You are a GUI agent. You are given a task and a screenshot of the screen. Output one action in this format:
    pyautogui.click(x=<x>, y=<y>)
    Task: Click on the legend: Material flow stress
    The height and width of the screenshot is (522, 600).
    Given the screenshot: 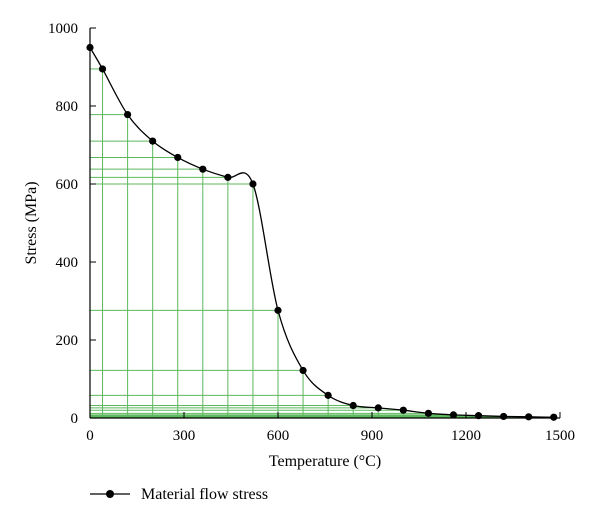 What is the action you would take?
    pyautogui.click(x=179, y=494)
    